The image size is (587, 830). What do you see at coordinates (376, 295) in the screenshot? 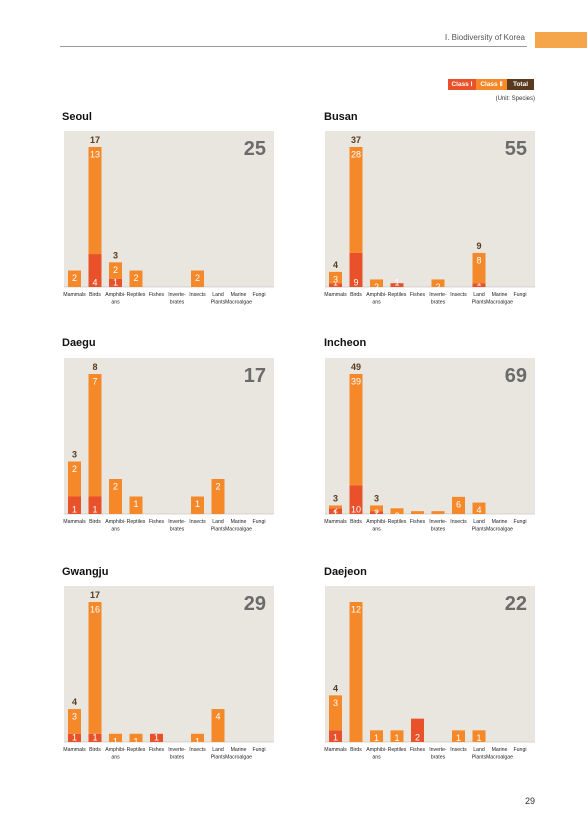
I see `category-label: Amphibi-` at bounding box center [376, 295].